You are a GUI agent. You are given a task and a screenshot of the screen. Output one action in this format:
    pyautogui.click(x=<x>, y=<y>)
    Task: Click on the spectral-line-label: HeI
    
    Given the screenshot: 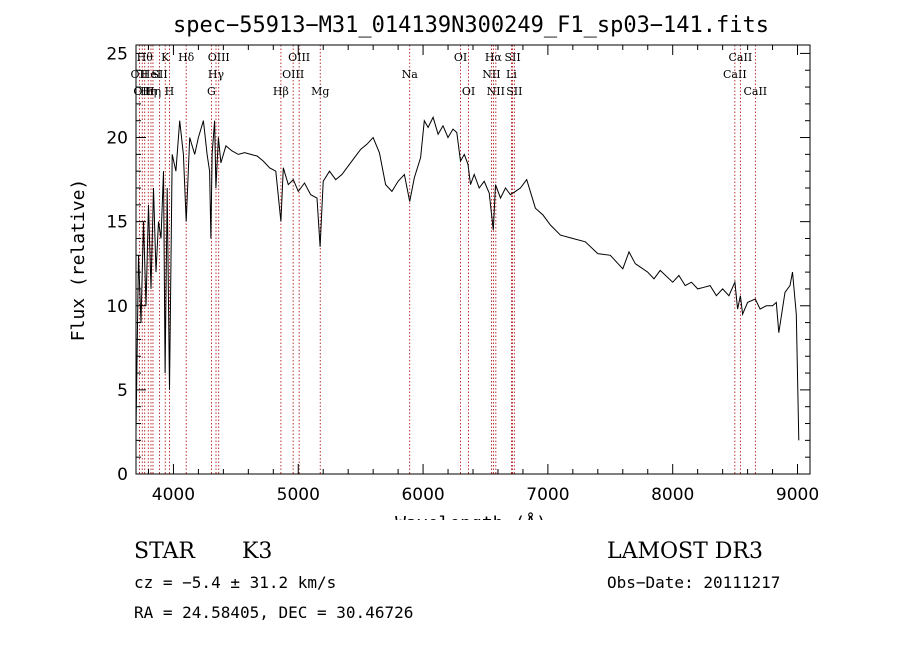 What is the action you would take?
    pyautogui.click(x=151, y=74)
    